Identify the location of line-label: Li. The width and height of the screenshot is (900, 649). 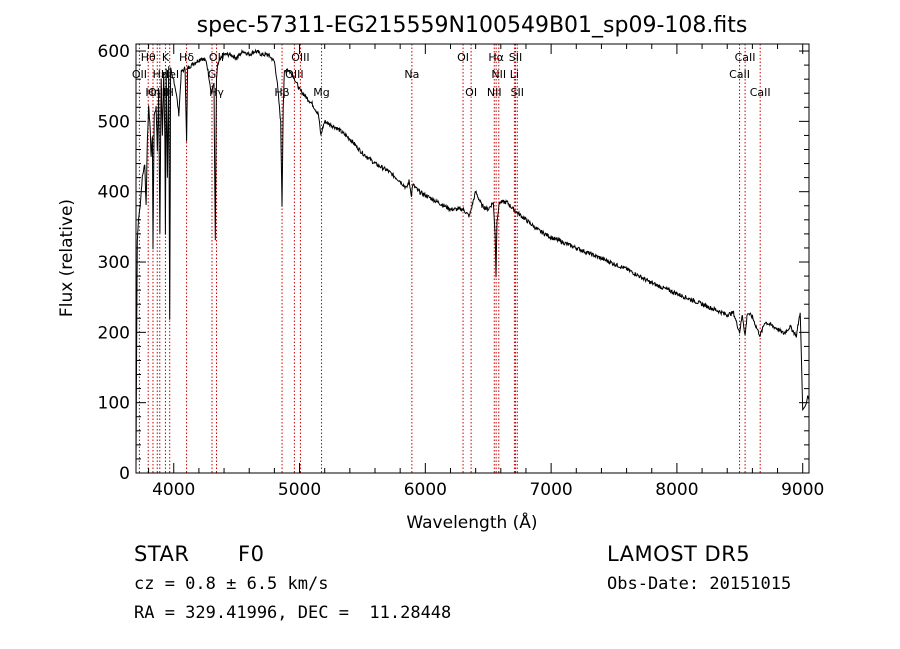
(514, 74).